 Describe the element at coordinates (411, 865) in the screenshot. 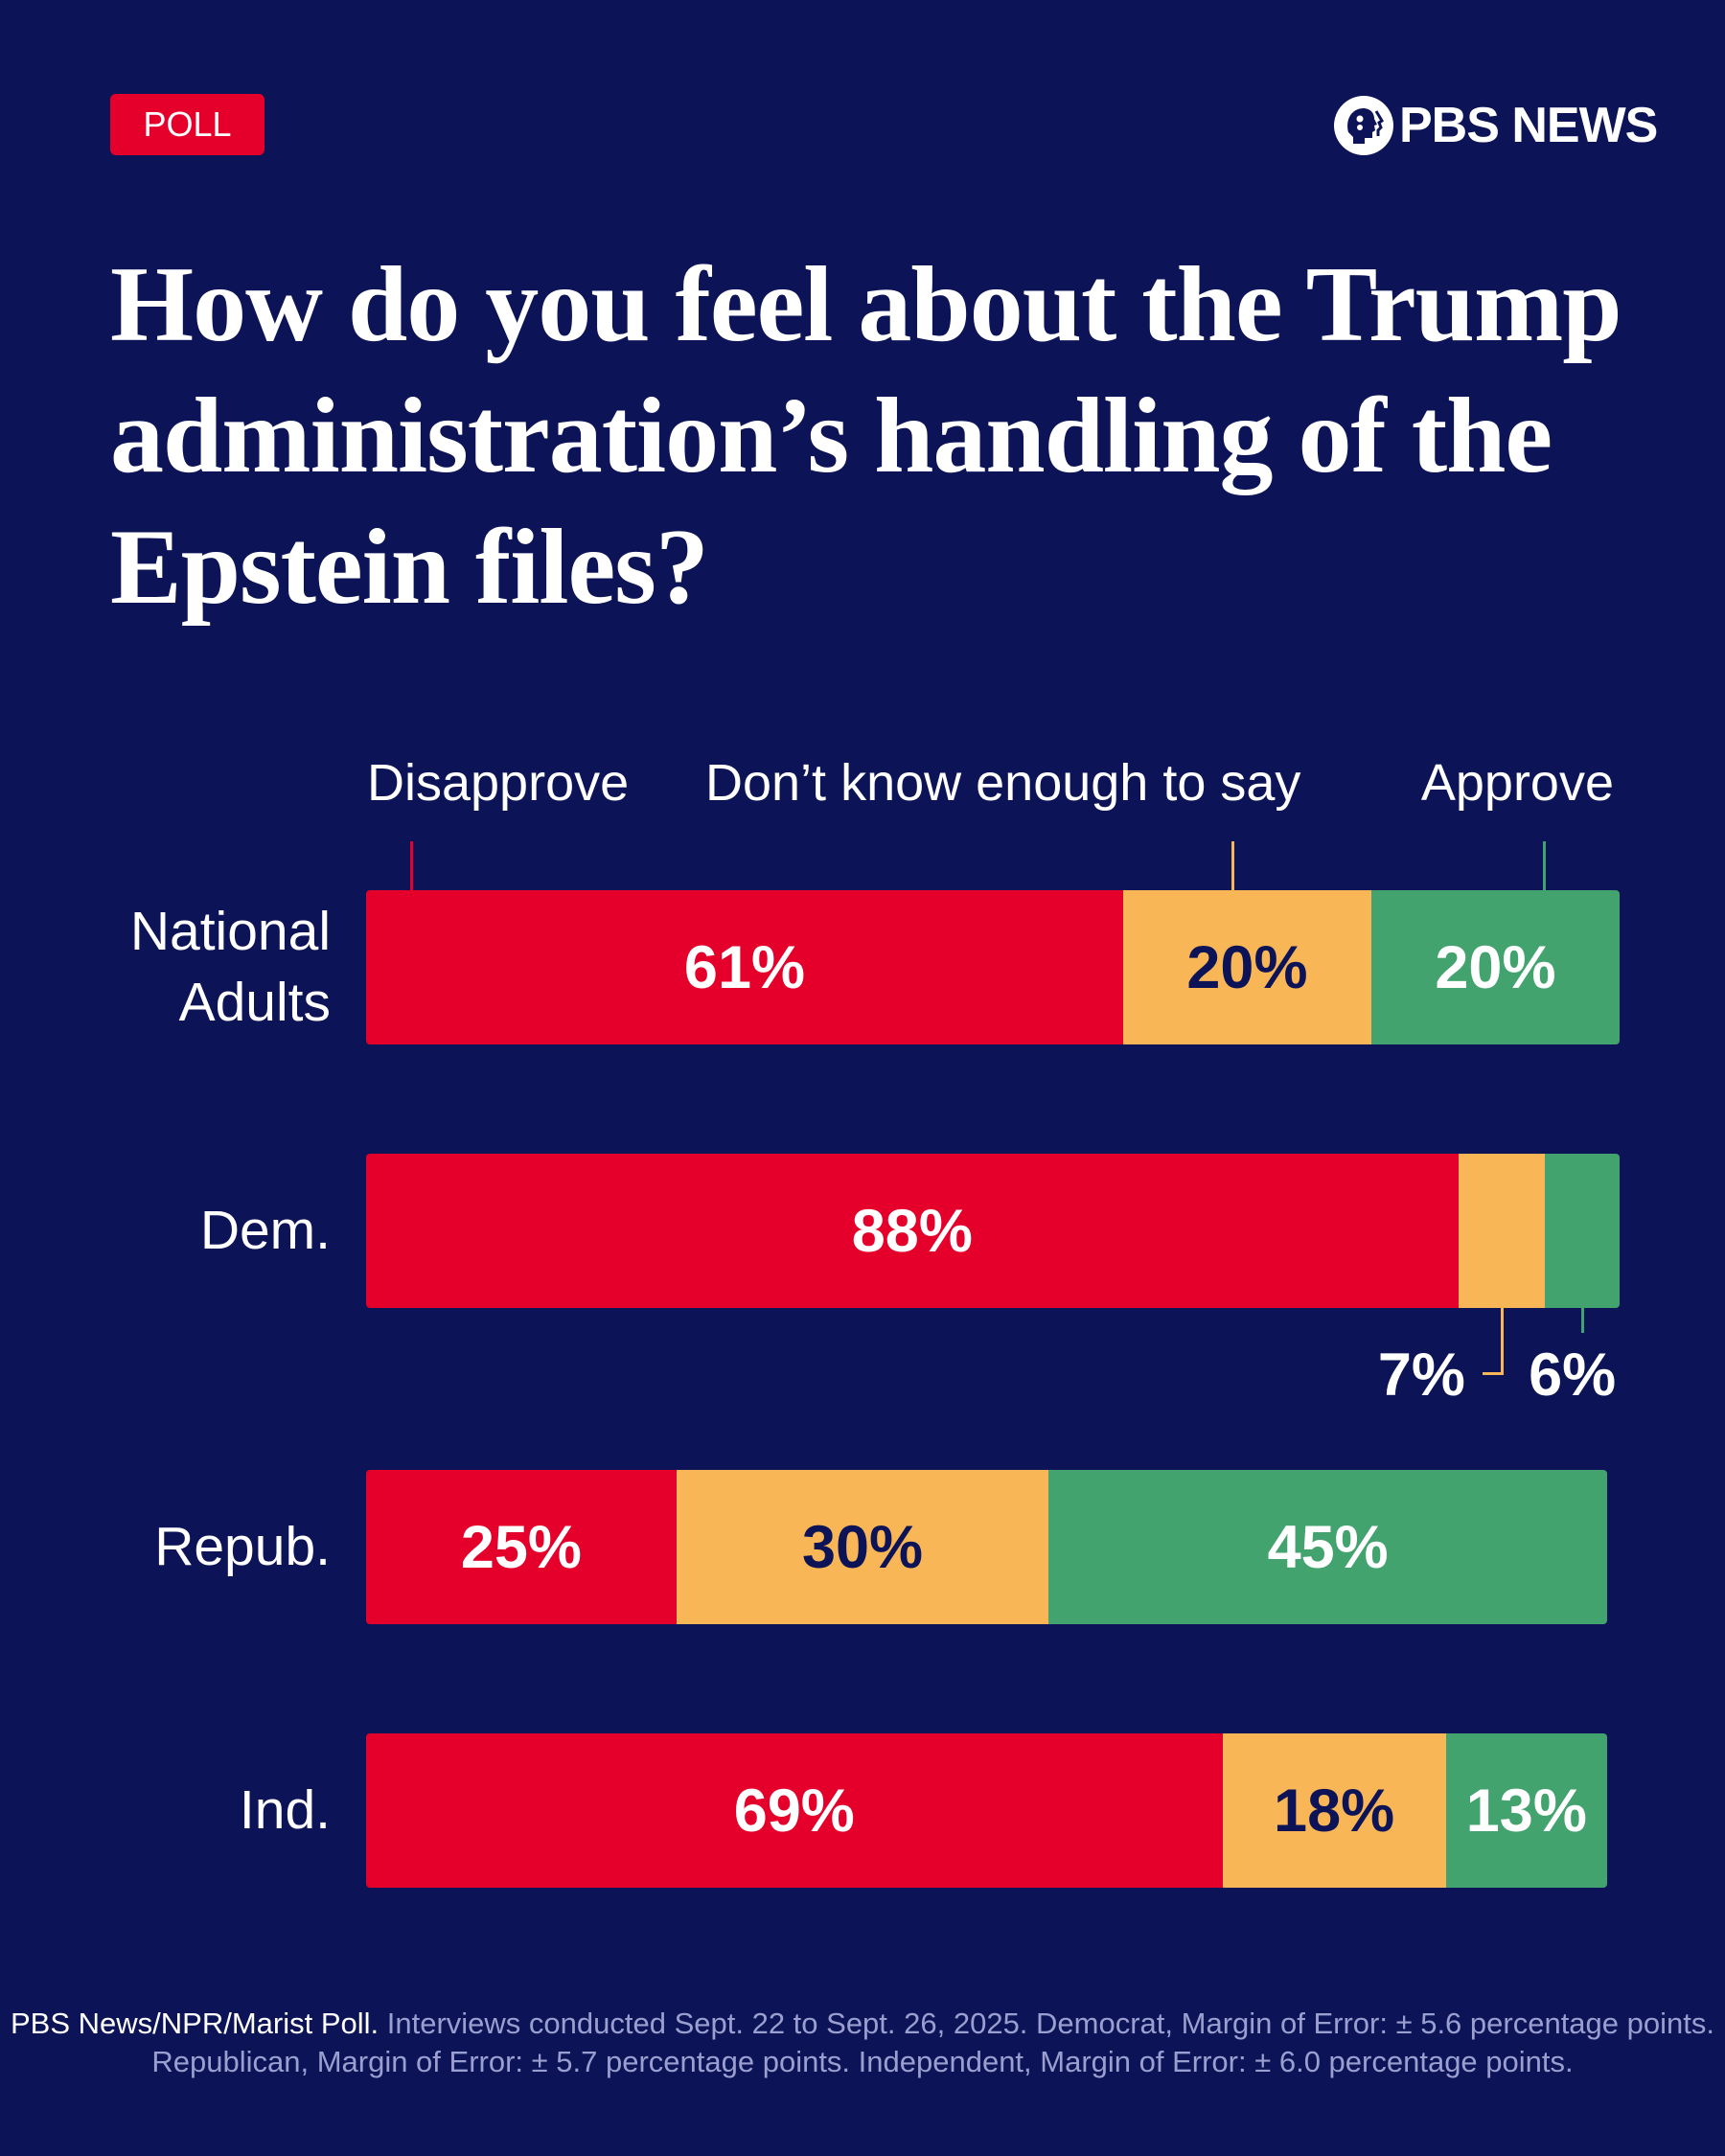

I see `legend-tick-disapprove` at that location.